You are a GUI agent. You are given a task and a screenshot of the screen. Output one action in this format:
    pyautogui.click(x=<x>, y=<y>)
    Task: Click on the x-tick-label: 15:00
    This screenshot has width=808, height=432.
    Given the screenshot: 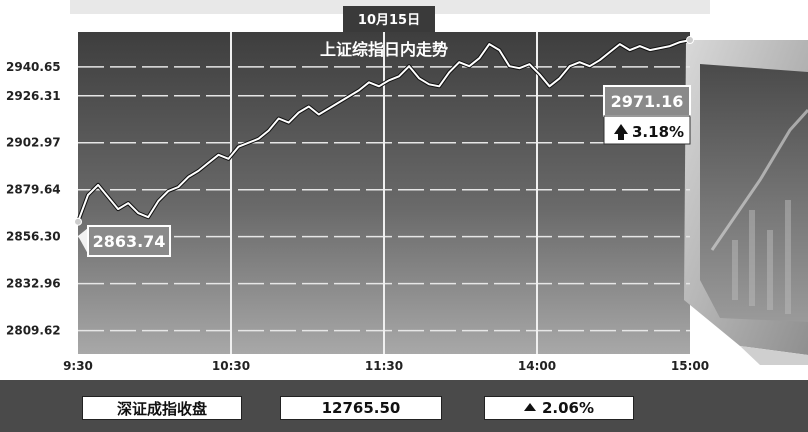 What is the action you would take?
    pyautogui.click(x=690, y=366)
    